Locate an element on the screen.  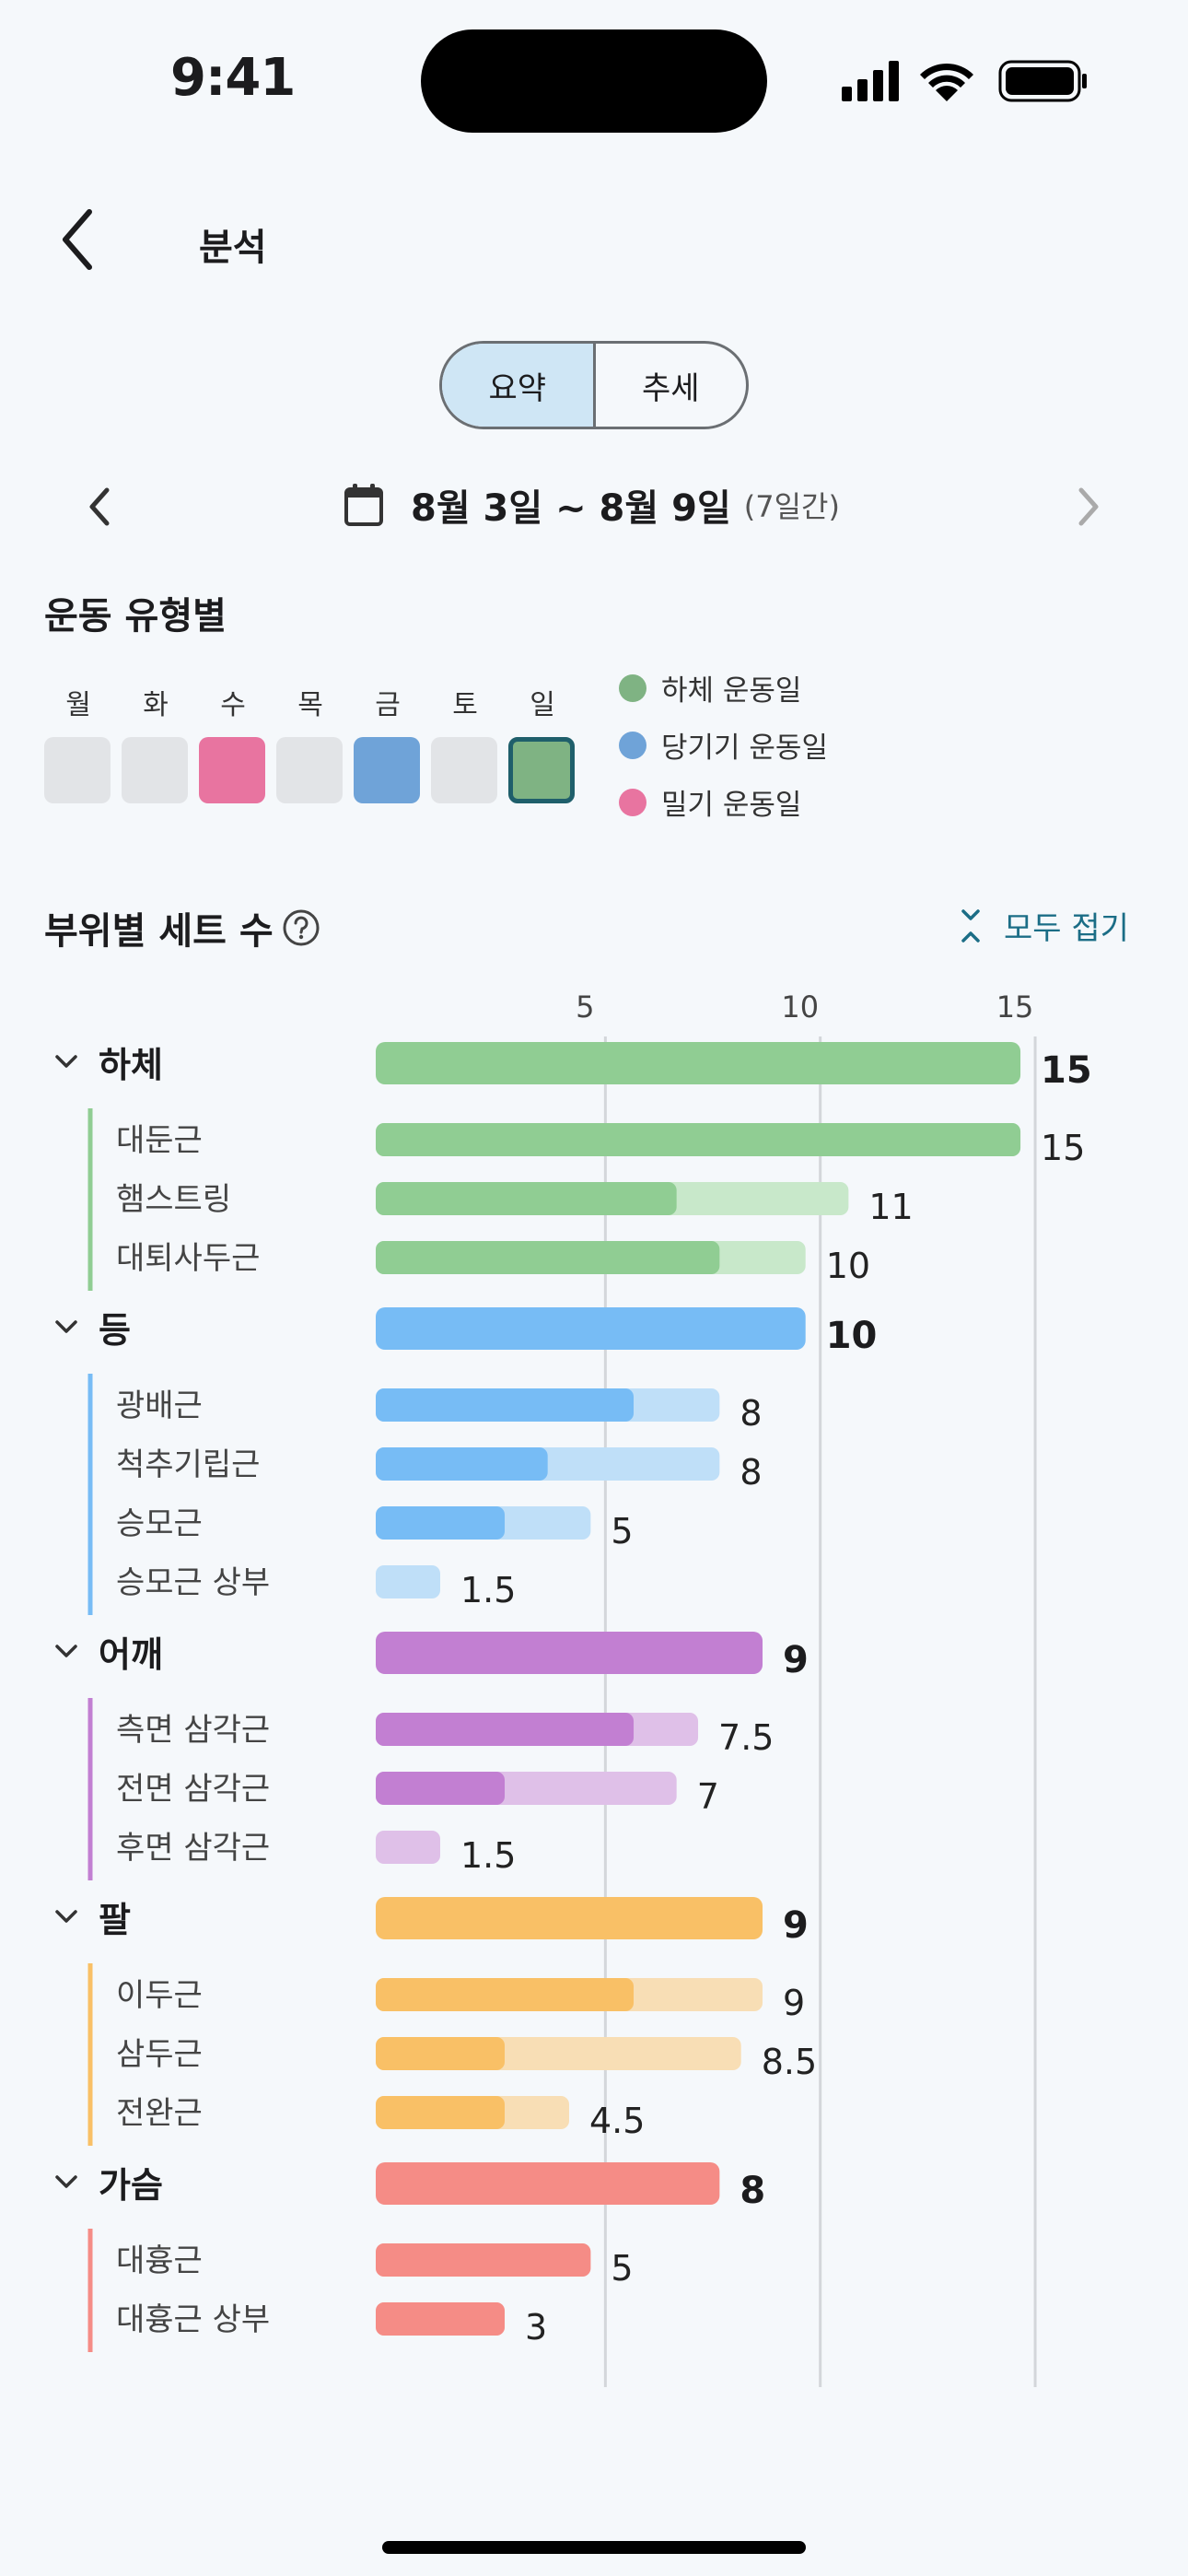
day-column: 월 is located at coordinates (78, 742).